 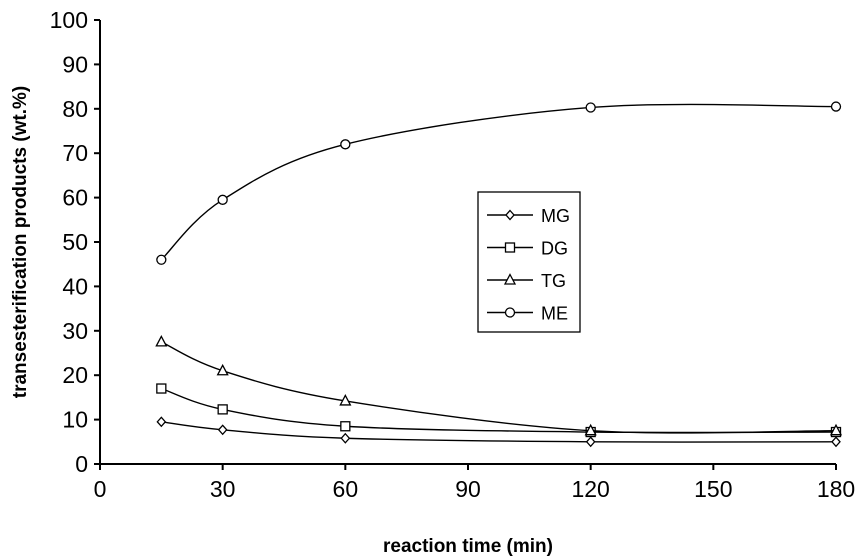 What do you see at coordinates (69, 20) in the screenshot?
I see `y-tick-label: 100` at bounding box center [69, 20].